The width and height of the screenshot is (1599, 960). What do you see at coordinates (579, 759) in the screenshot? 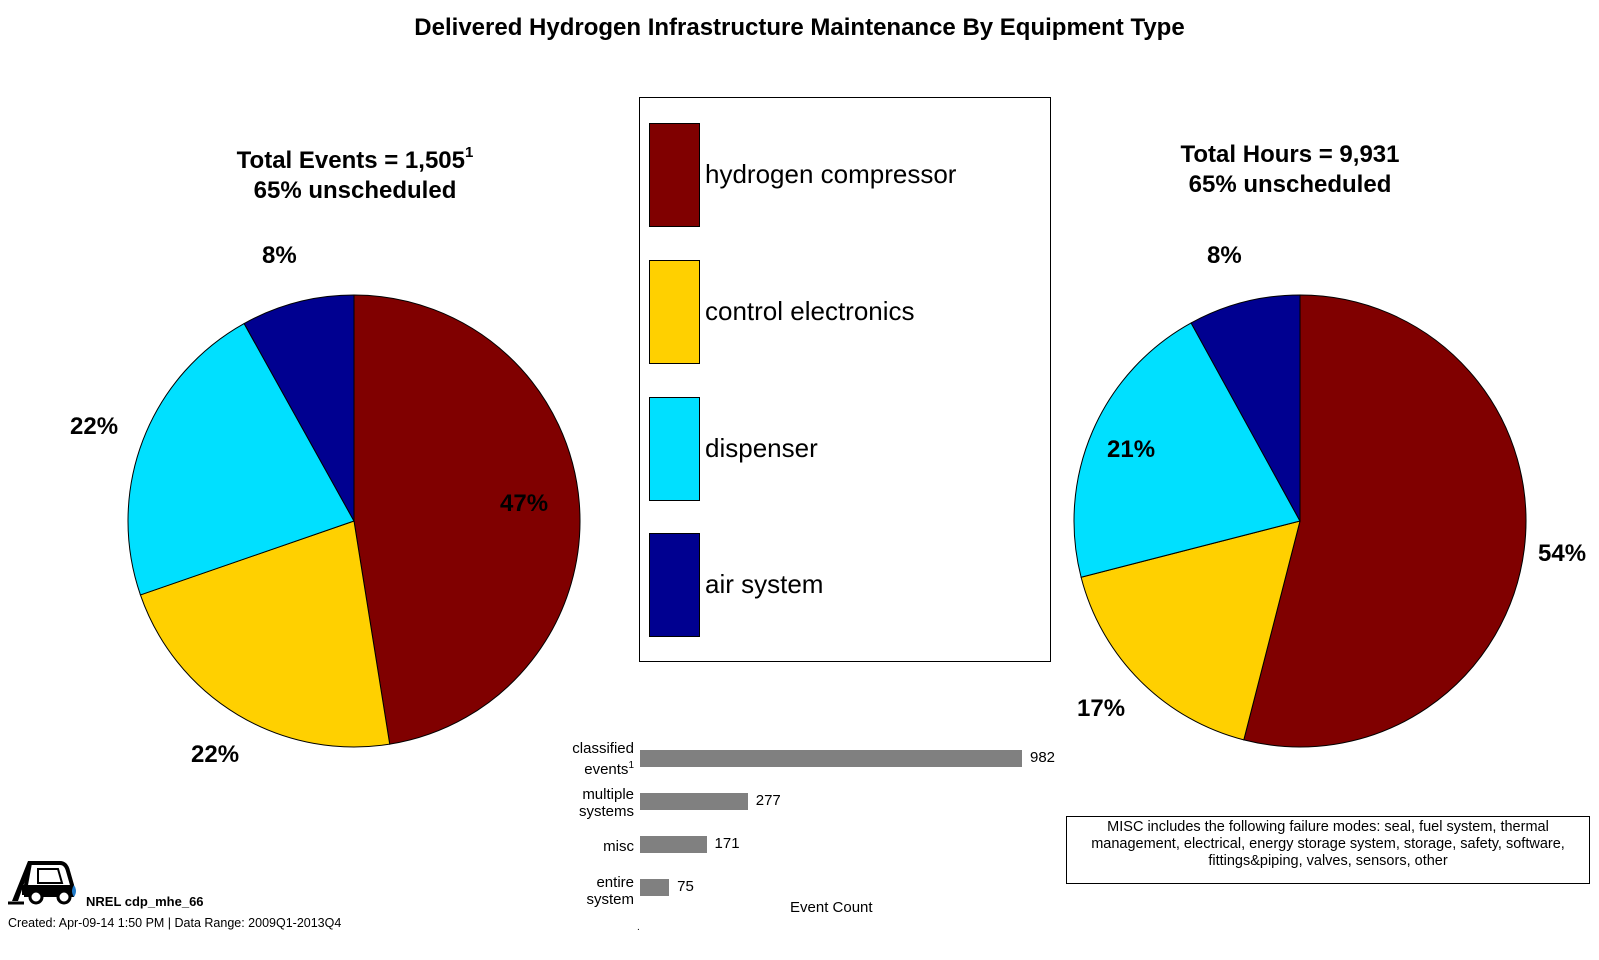
I see `bar-label-classified-events: classified events1` at bounding box center [579, 759].